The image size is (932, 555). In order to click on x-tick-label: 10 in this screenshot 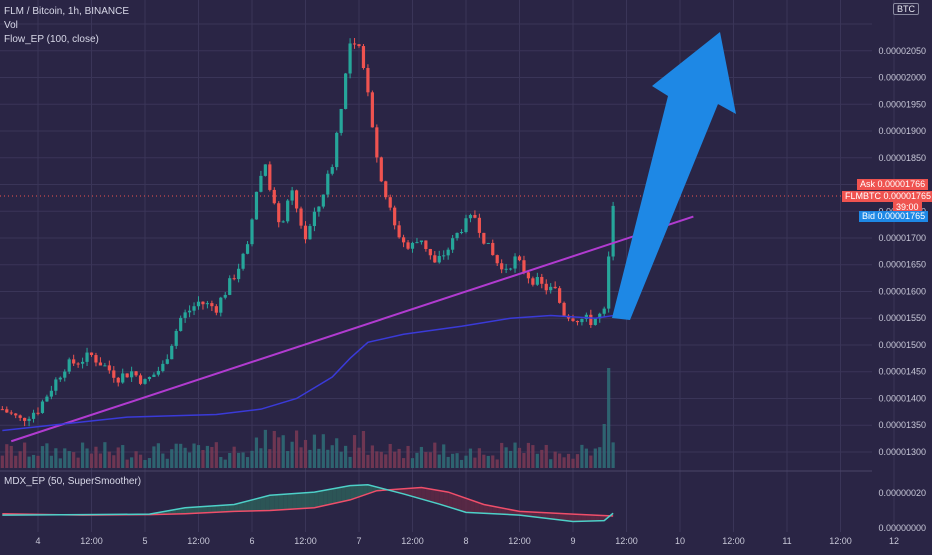, I will do `click(680, 541)`.